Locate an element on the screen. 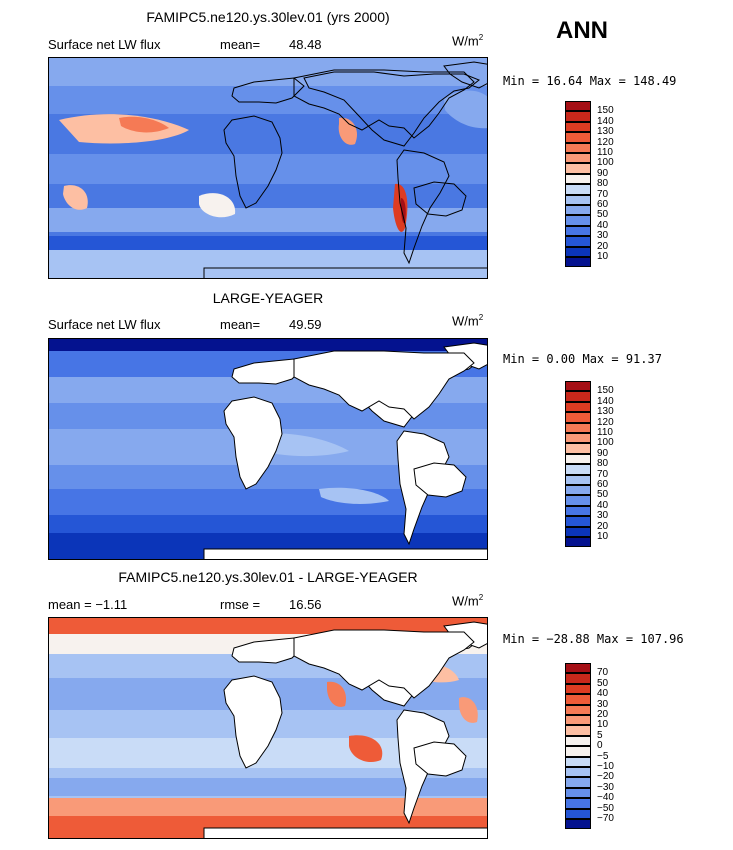 The width and height of the screenshot is (733, 850). panel-3-title: FAMIPC5.ne120.ys.30lev.01 - LARGE-YEAGER is located at coordinates (268, 577).